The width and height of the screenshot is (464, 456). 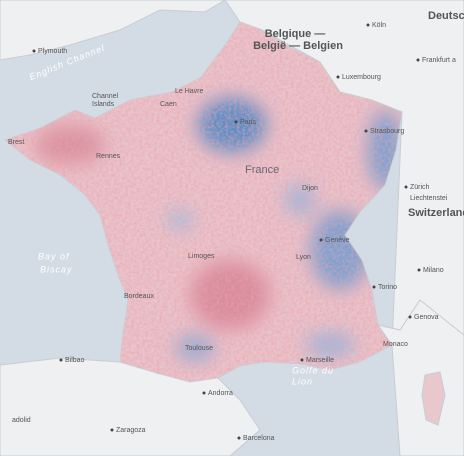 What do you see at coordinates (433, 270) in the screenshot?
I see `place-label: Milano` at bounding box center [433, 270].